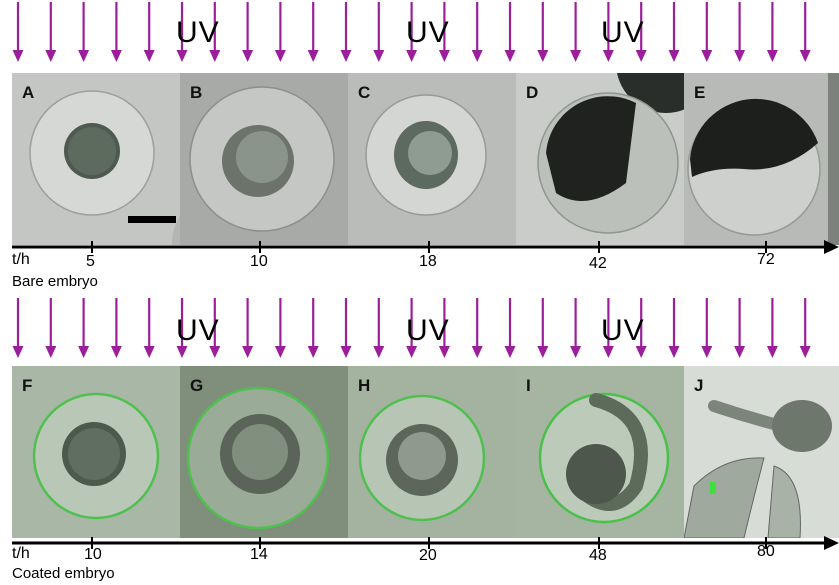 The width and height of the screenshot is (839, 585). Describe the element at coordinates (598, 263) in the screenshot. I see `time-label: 42` at that location.